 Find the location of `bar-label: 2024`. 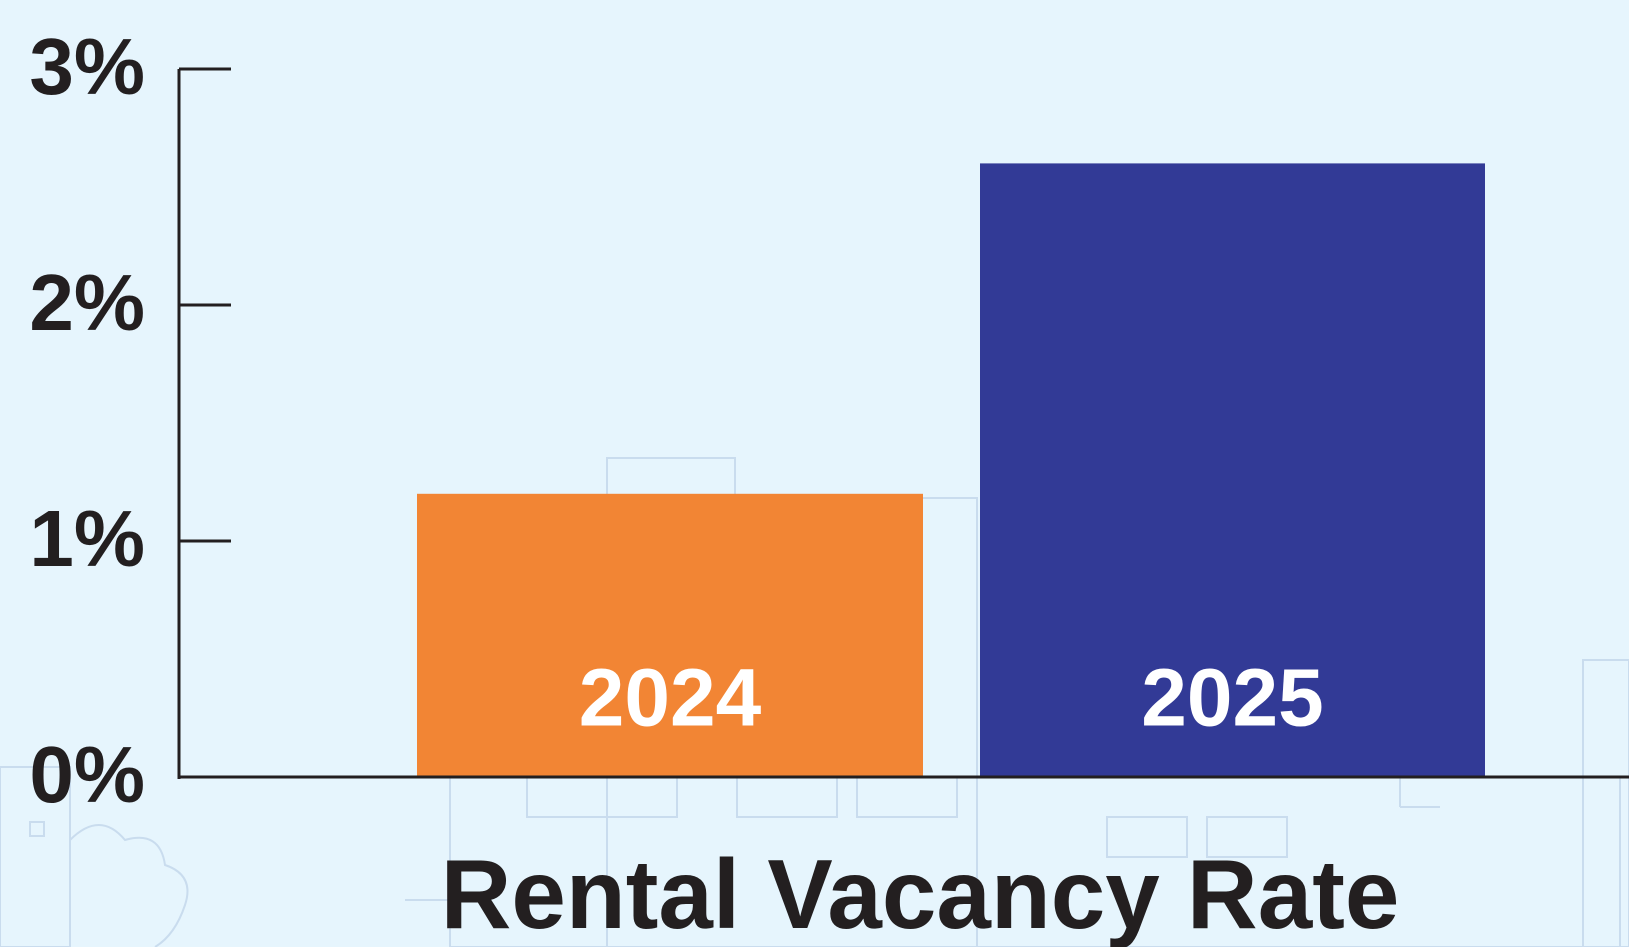

bar-label: 2024 is located at coordinates (670, 698).